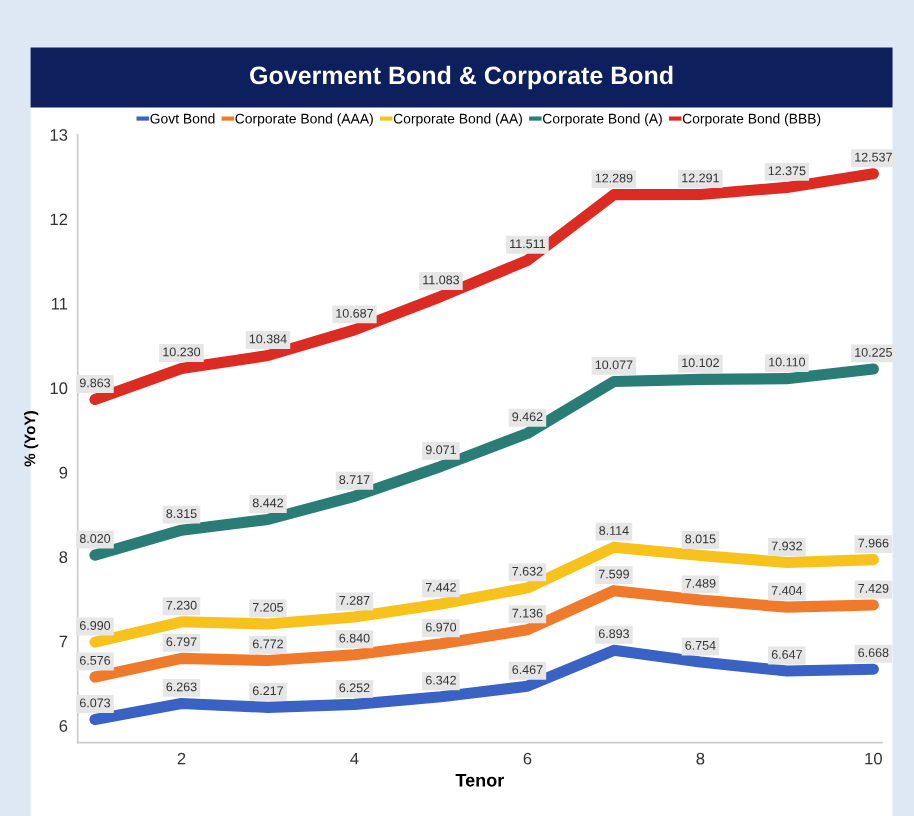 This screenshot has width=914, height=816. I want to click on x-tick-label: 6, so click(527, 758).